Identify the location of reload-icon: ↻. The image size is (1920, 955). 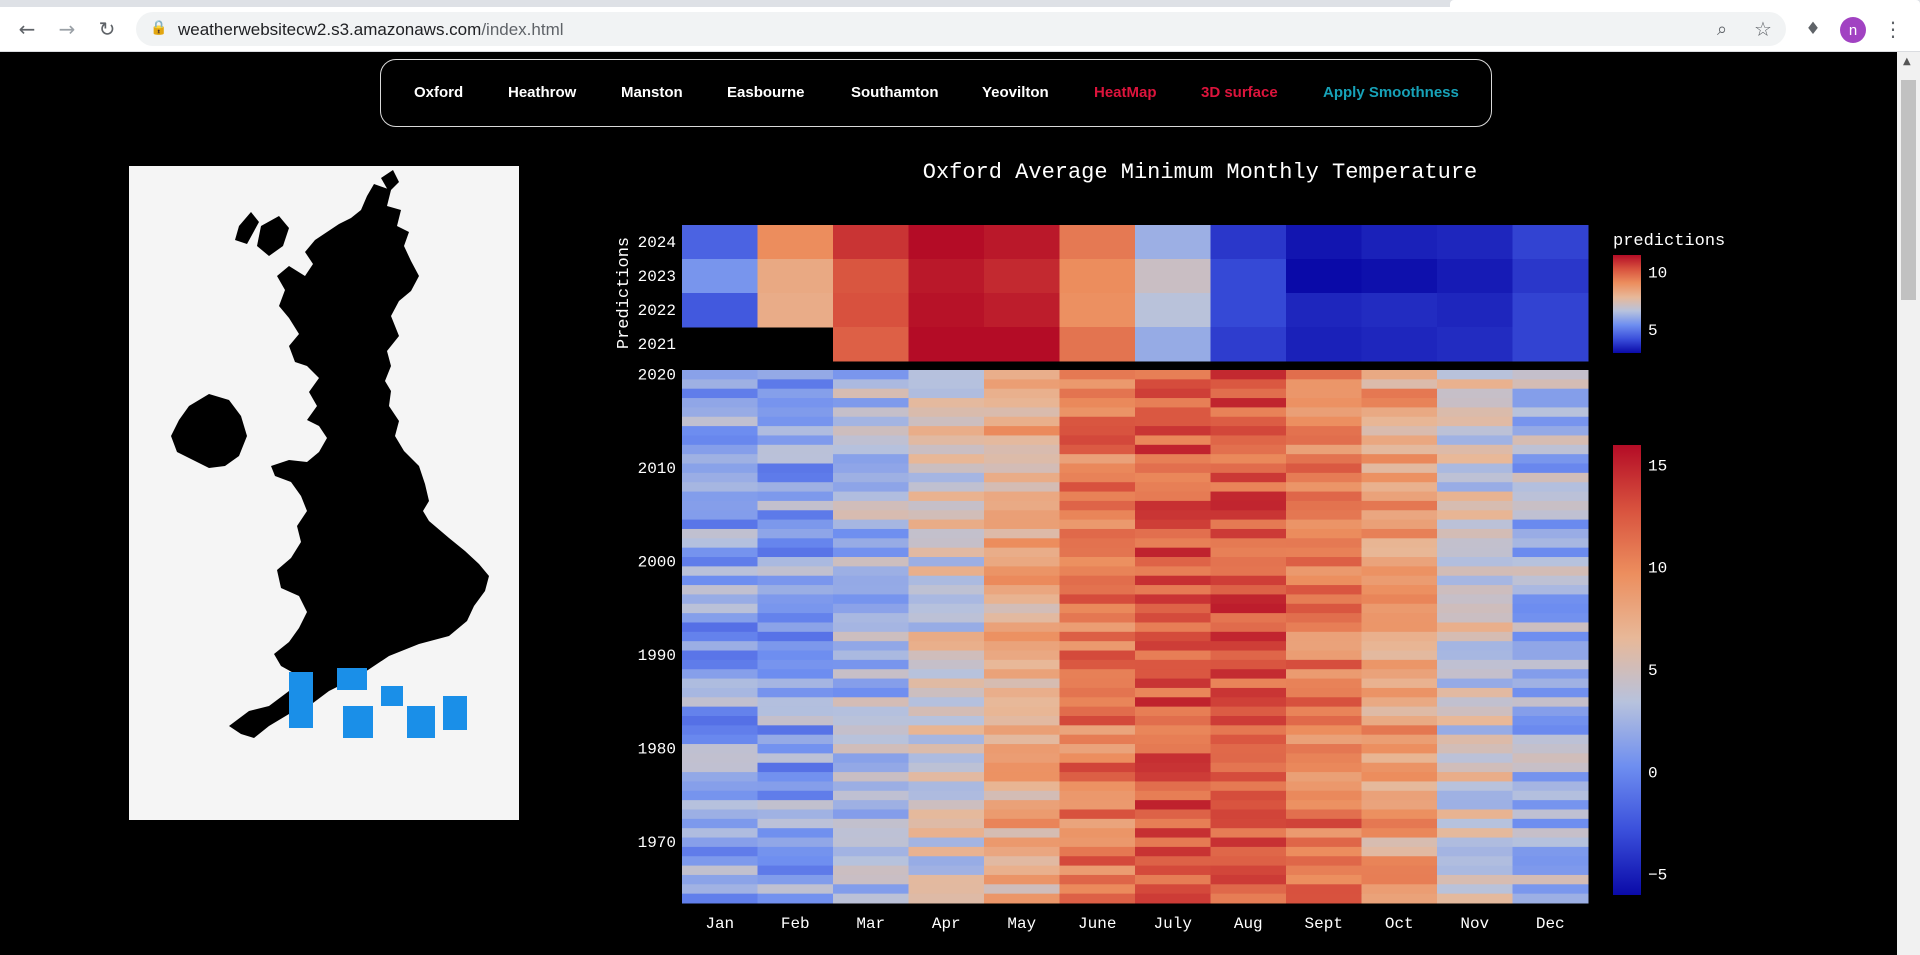
(107, 29).